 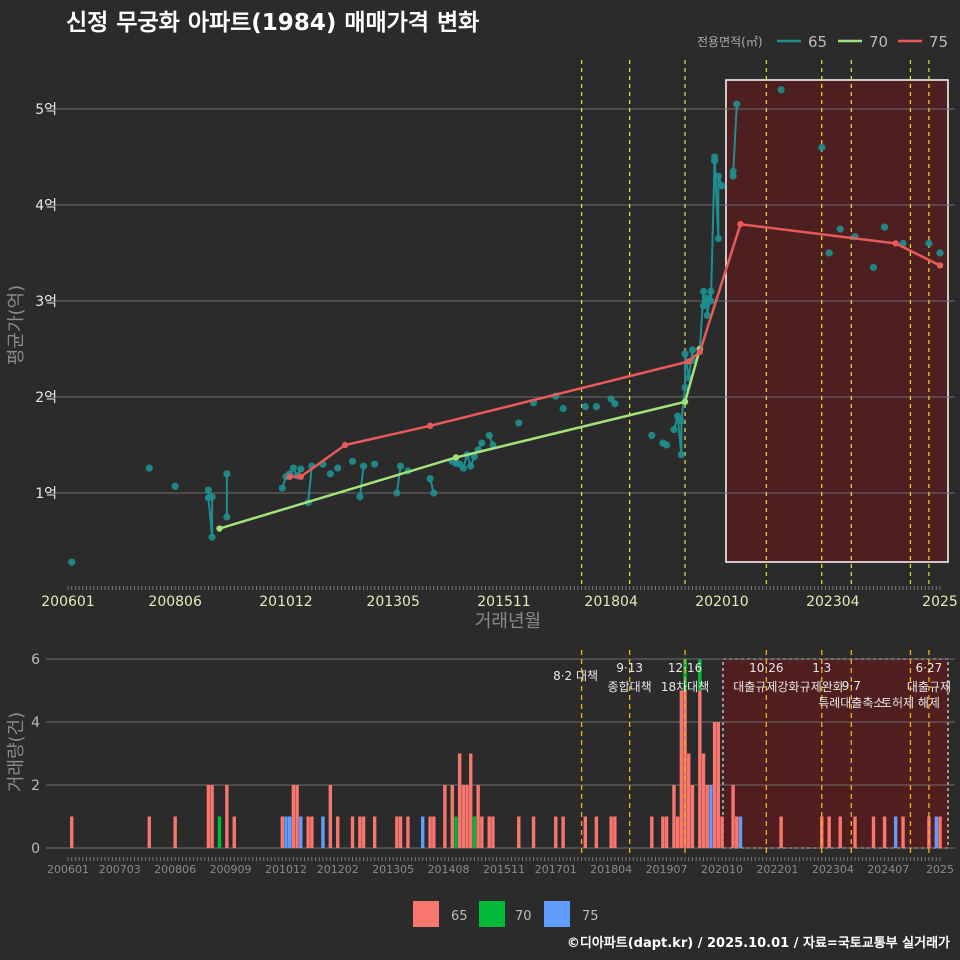 I want to click on price-y-ticks: 1억 2억 3억 4억 5억, so click(x=46, y=302).